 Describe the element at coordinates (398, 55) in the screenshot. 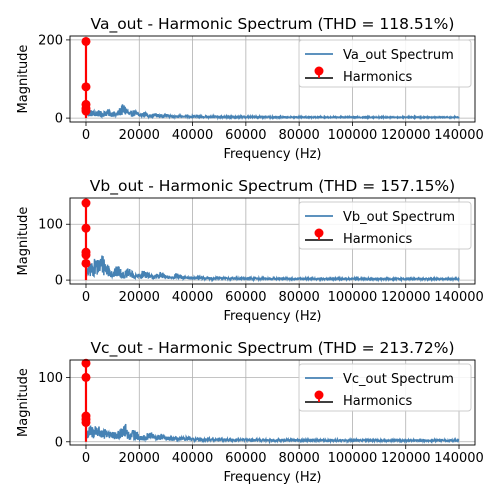

I see `legend-label-spectrum: Va_out Spectrum` at that location.